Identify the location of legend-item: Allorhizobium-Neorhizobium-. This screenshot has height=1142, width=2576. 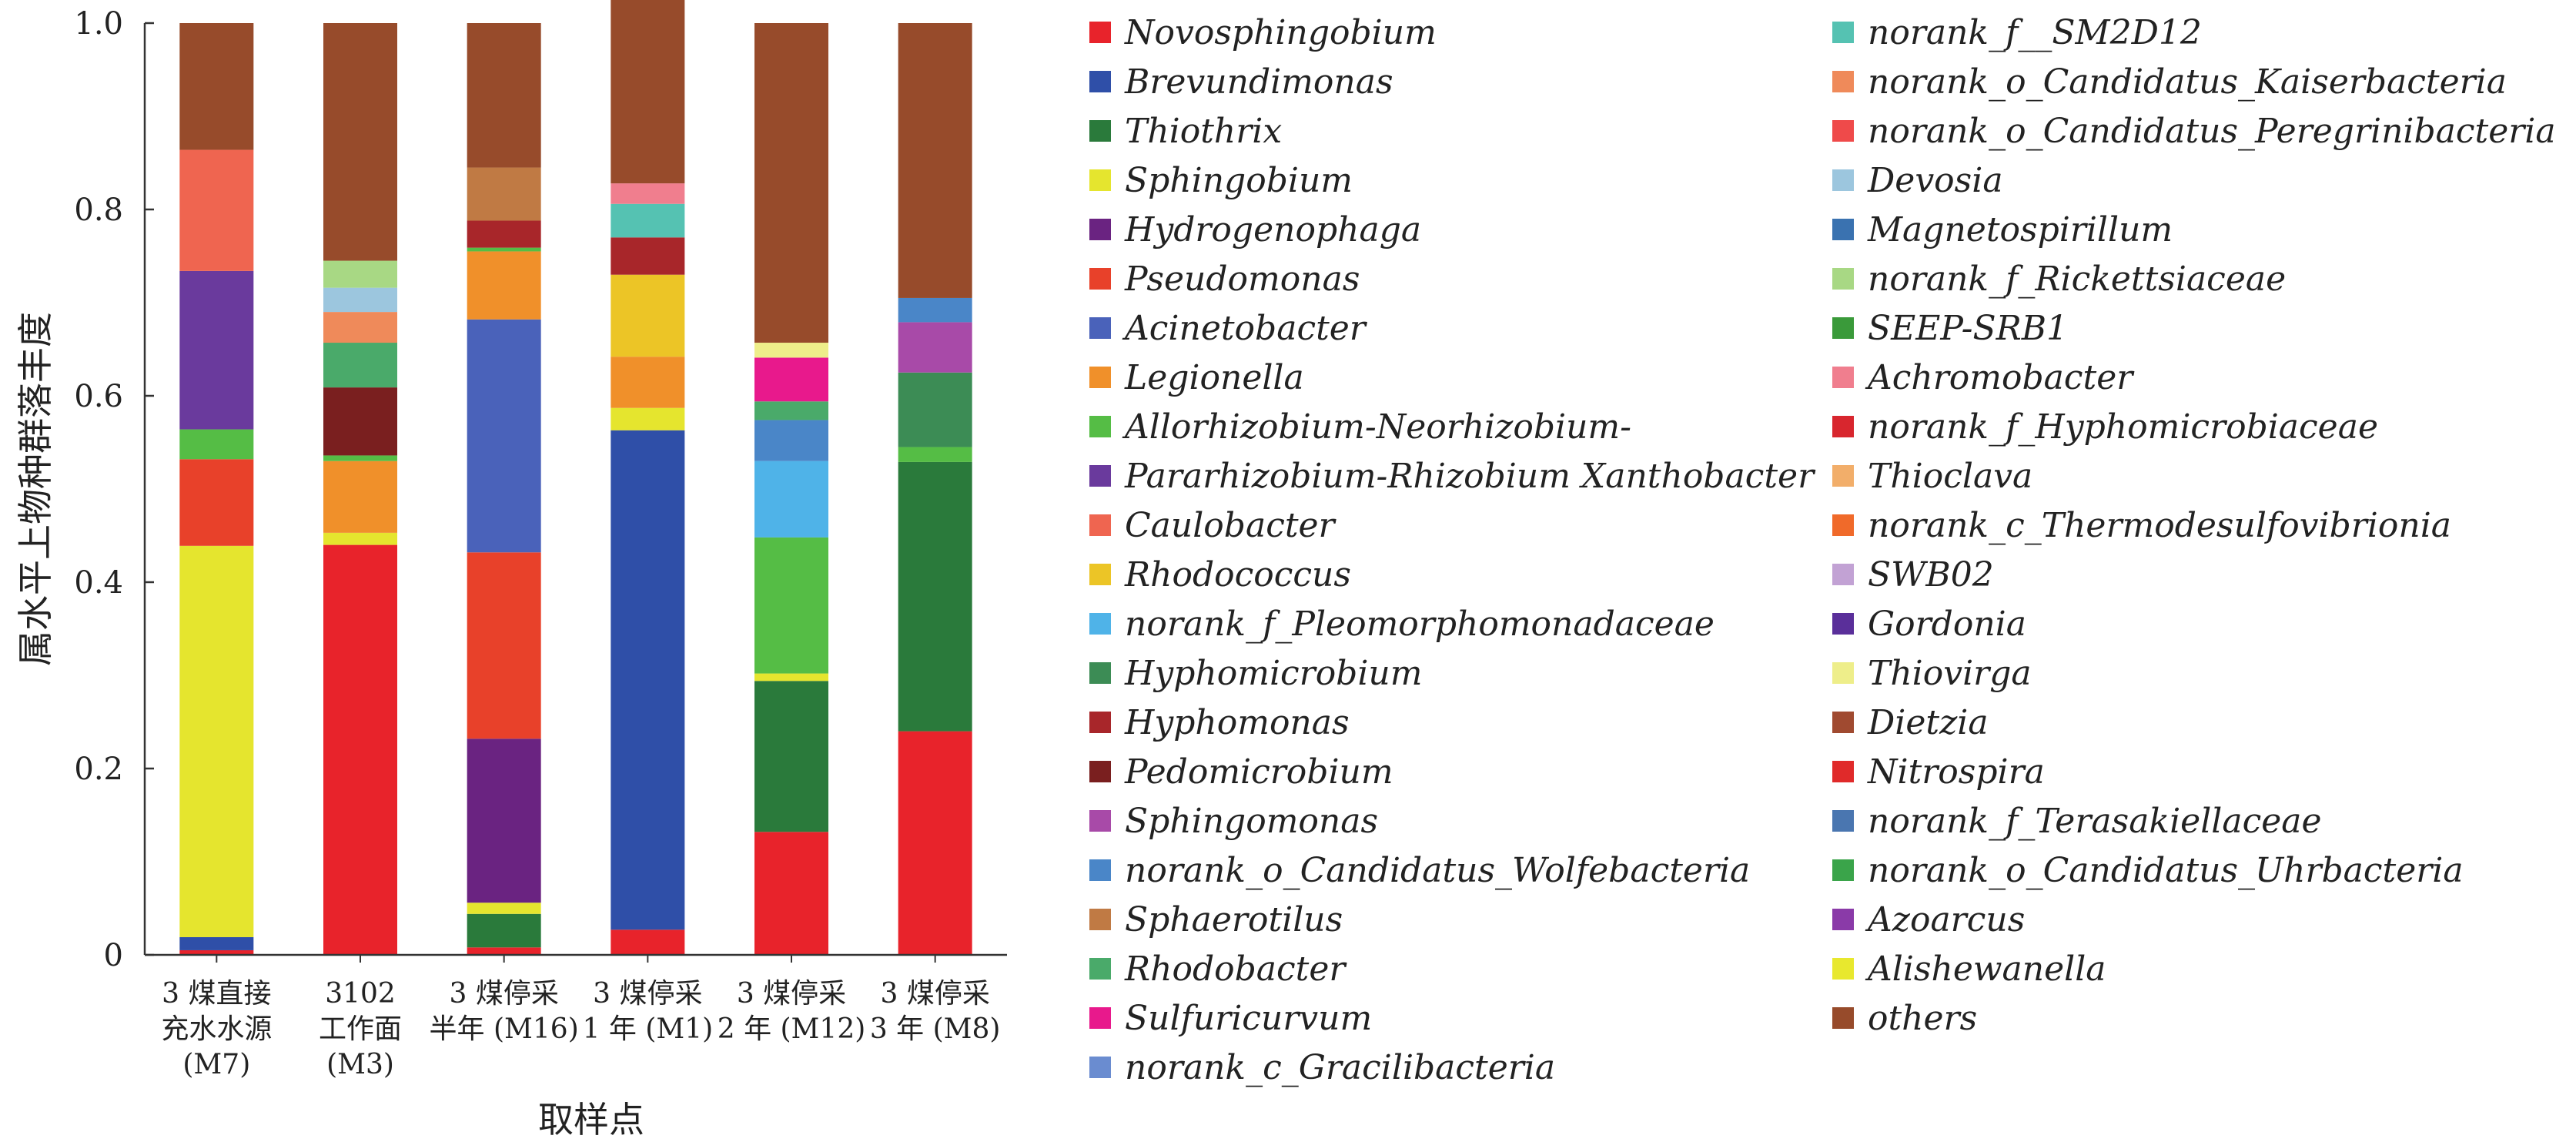
(1360, 427).